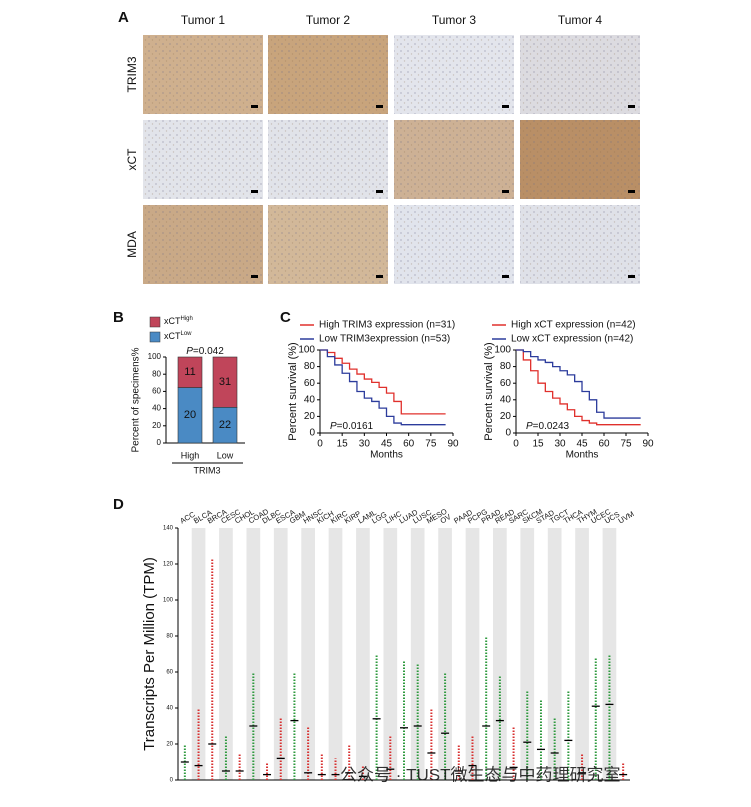 The height and width of the screenshot is (807, 751). I want to click on column-header: Tumor 1, so click(203, 20).